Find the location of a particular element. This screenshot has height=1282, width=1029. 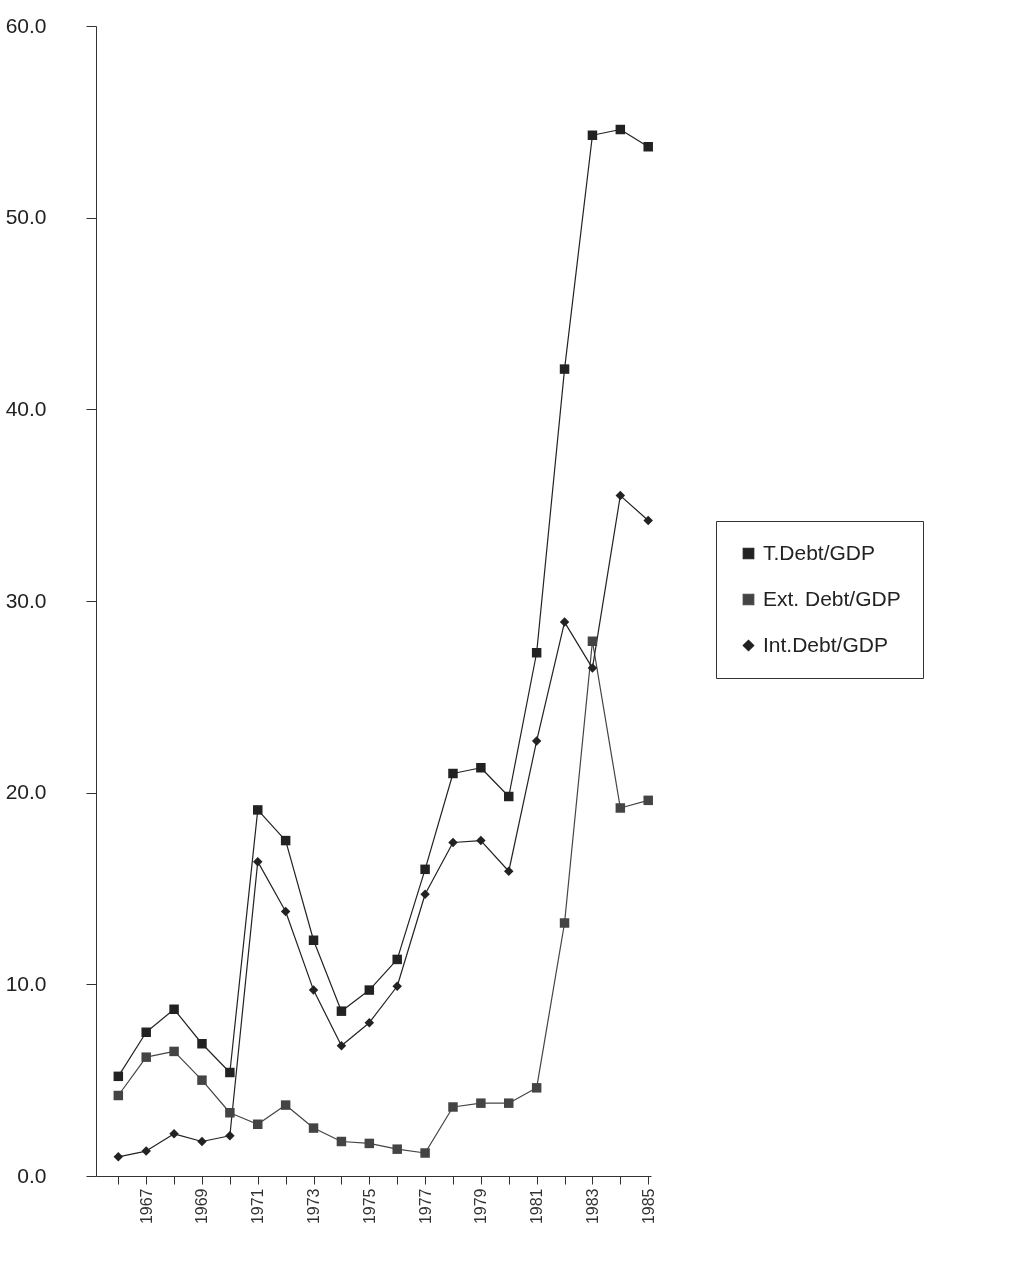

x-tick-label: 1967 is located at coordinates (146, 1206).